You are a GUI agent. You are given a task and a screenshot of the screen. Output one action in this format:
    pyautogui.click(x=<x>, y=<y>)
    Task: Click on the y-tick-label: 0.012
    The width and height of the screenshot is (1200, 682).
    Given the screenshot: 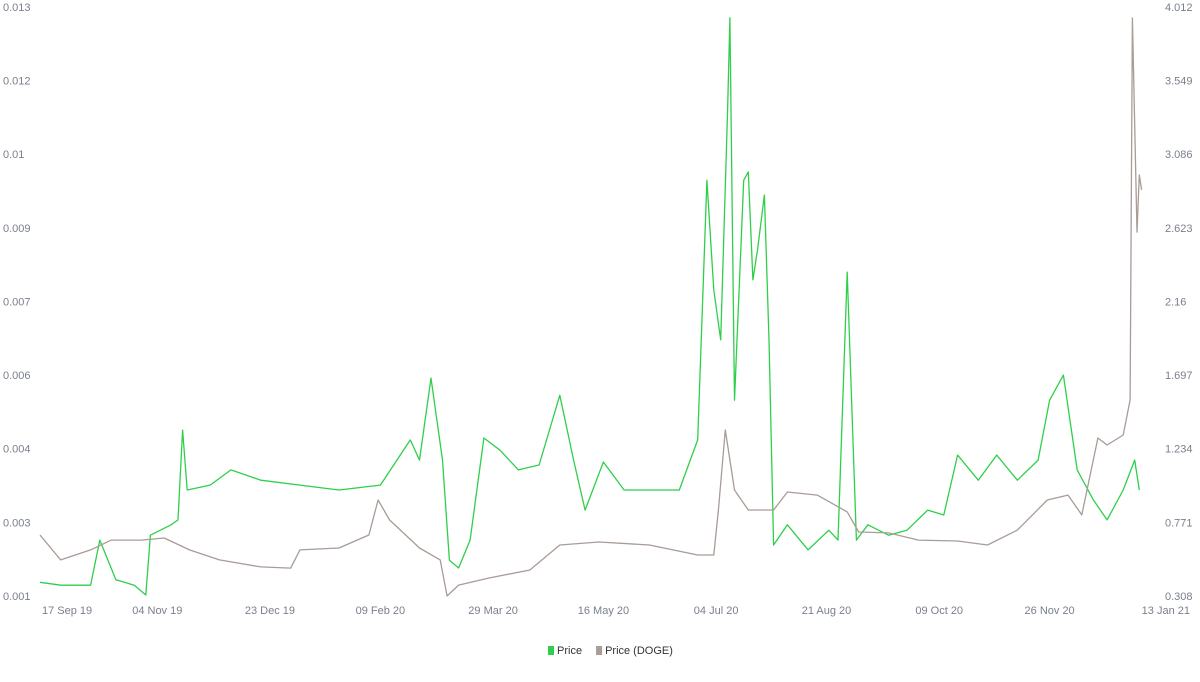 What is the action you would take?
    pyautogui.click(x=17, y=82)
    